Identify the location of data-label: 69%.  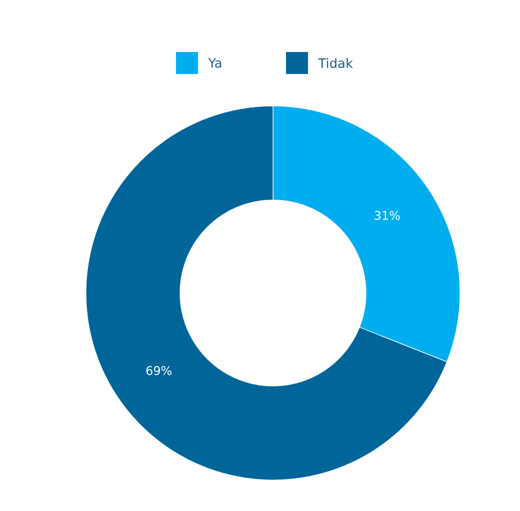
(159, 371).